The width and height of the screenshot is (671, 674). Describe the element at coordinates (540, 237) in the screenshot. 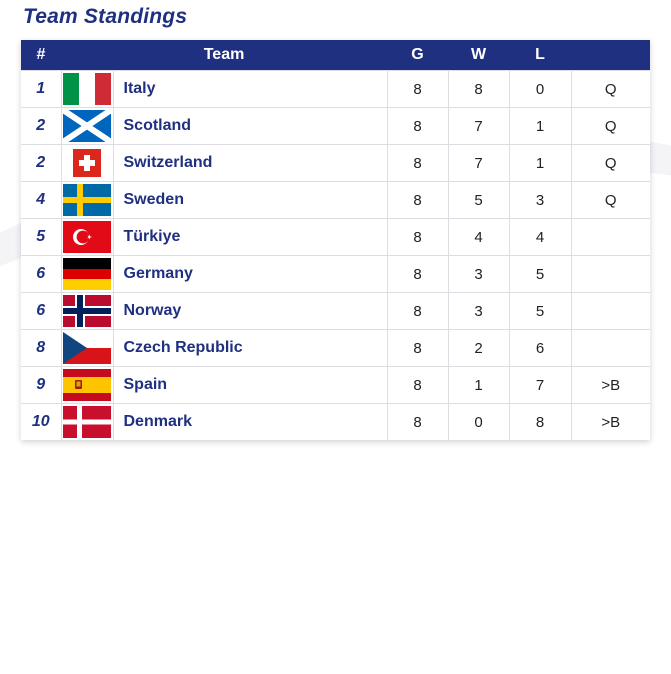

I see `losses-cell: 4` at that location.